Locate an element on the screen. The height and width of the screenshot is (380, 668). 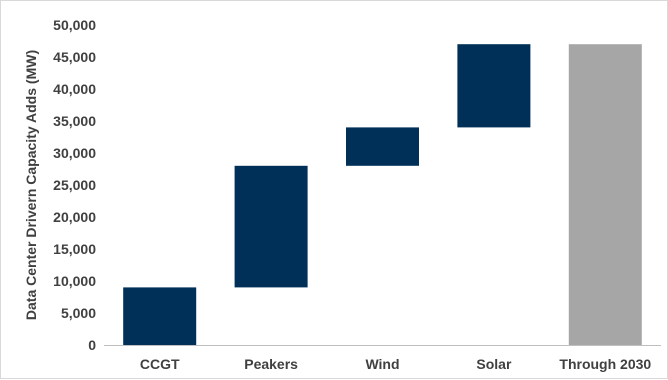
x-tick-label: CCGT is located at coordinates (160, 364).